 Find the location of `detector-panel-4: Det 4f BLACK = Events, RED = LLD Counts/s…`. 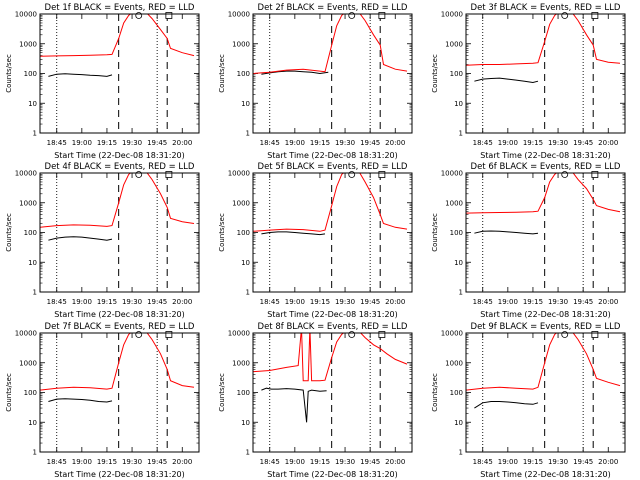

detector-panel-4: Det 4f BLACK = Events, RED = LLD Counts/s… is located at coordinates (102, 240).